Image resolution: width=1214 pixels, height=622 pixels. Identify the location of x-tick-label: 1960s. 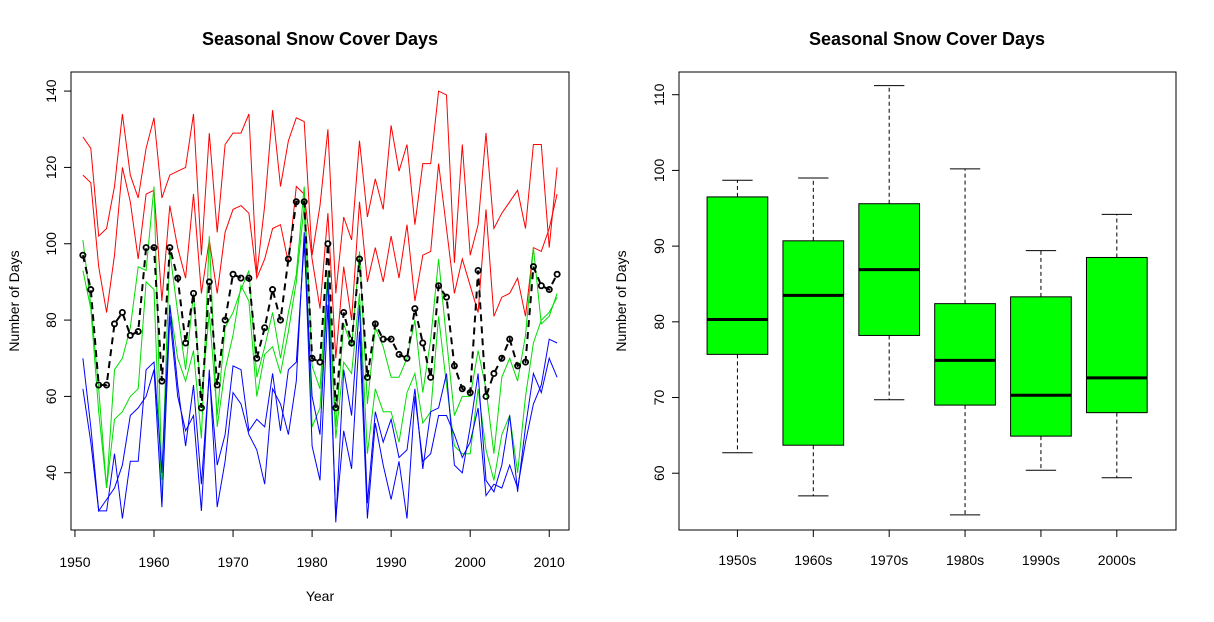
(813, 560).